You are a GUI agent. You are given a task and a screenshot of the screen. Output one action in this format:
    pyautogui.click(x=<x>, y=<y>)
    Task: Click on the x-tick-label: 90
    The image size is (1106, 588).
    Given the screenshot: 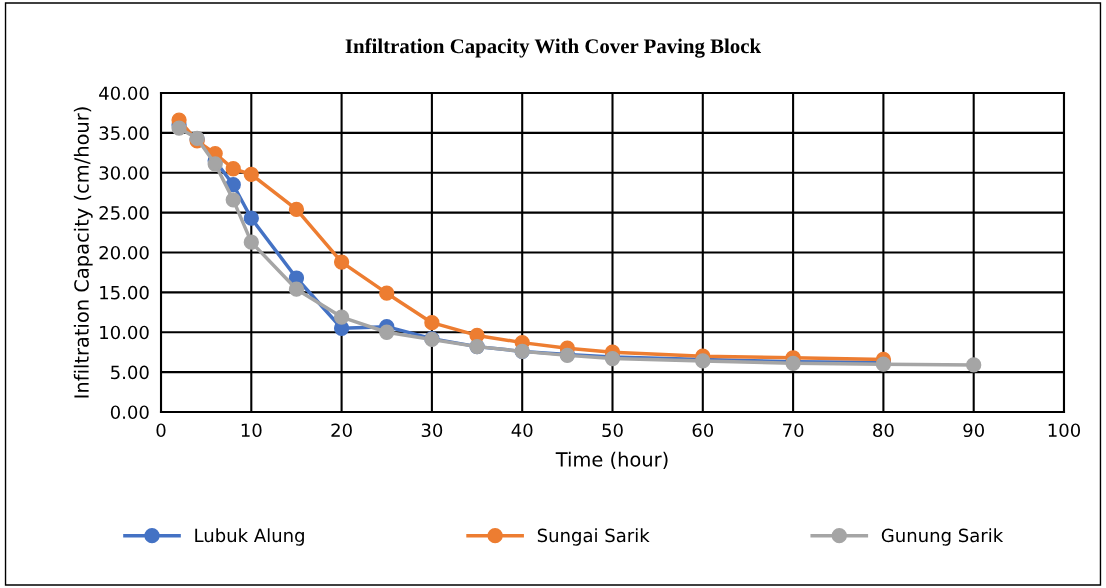 What is the action you would take?
    pyautogui.click(x=973, y=430)
    